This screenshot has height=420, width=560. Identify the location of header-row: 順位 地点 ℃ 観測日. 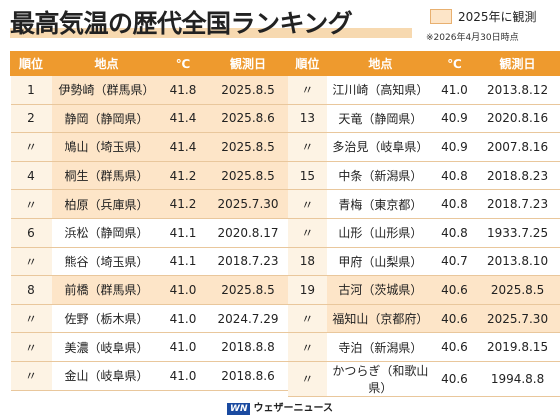
(423, 63).